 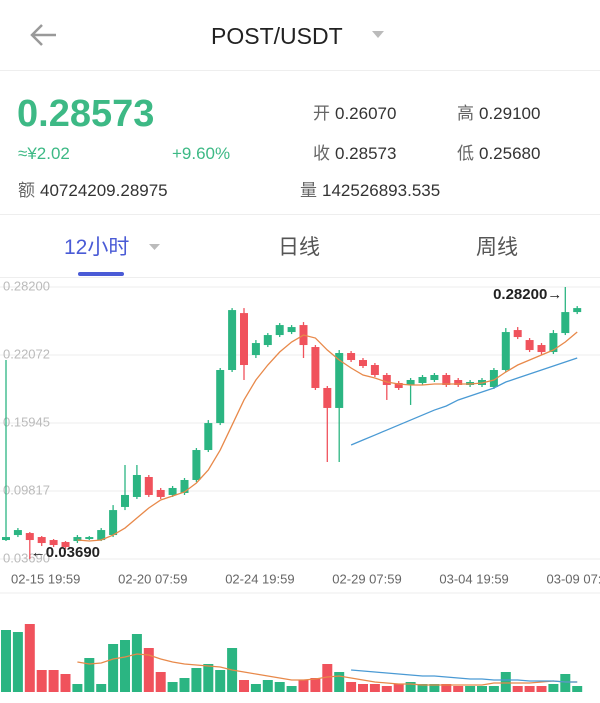 What do you see at coordinates (277, 36) in the screenshot?
I see `pair-title: POST/USDT` at bounding box center [277, 36].